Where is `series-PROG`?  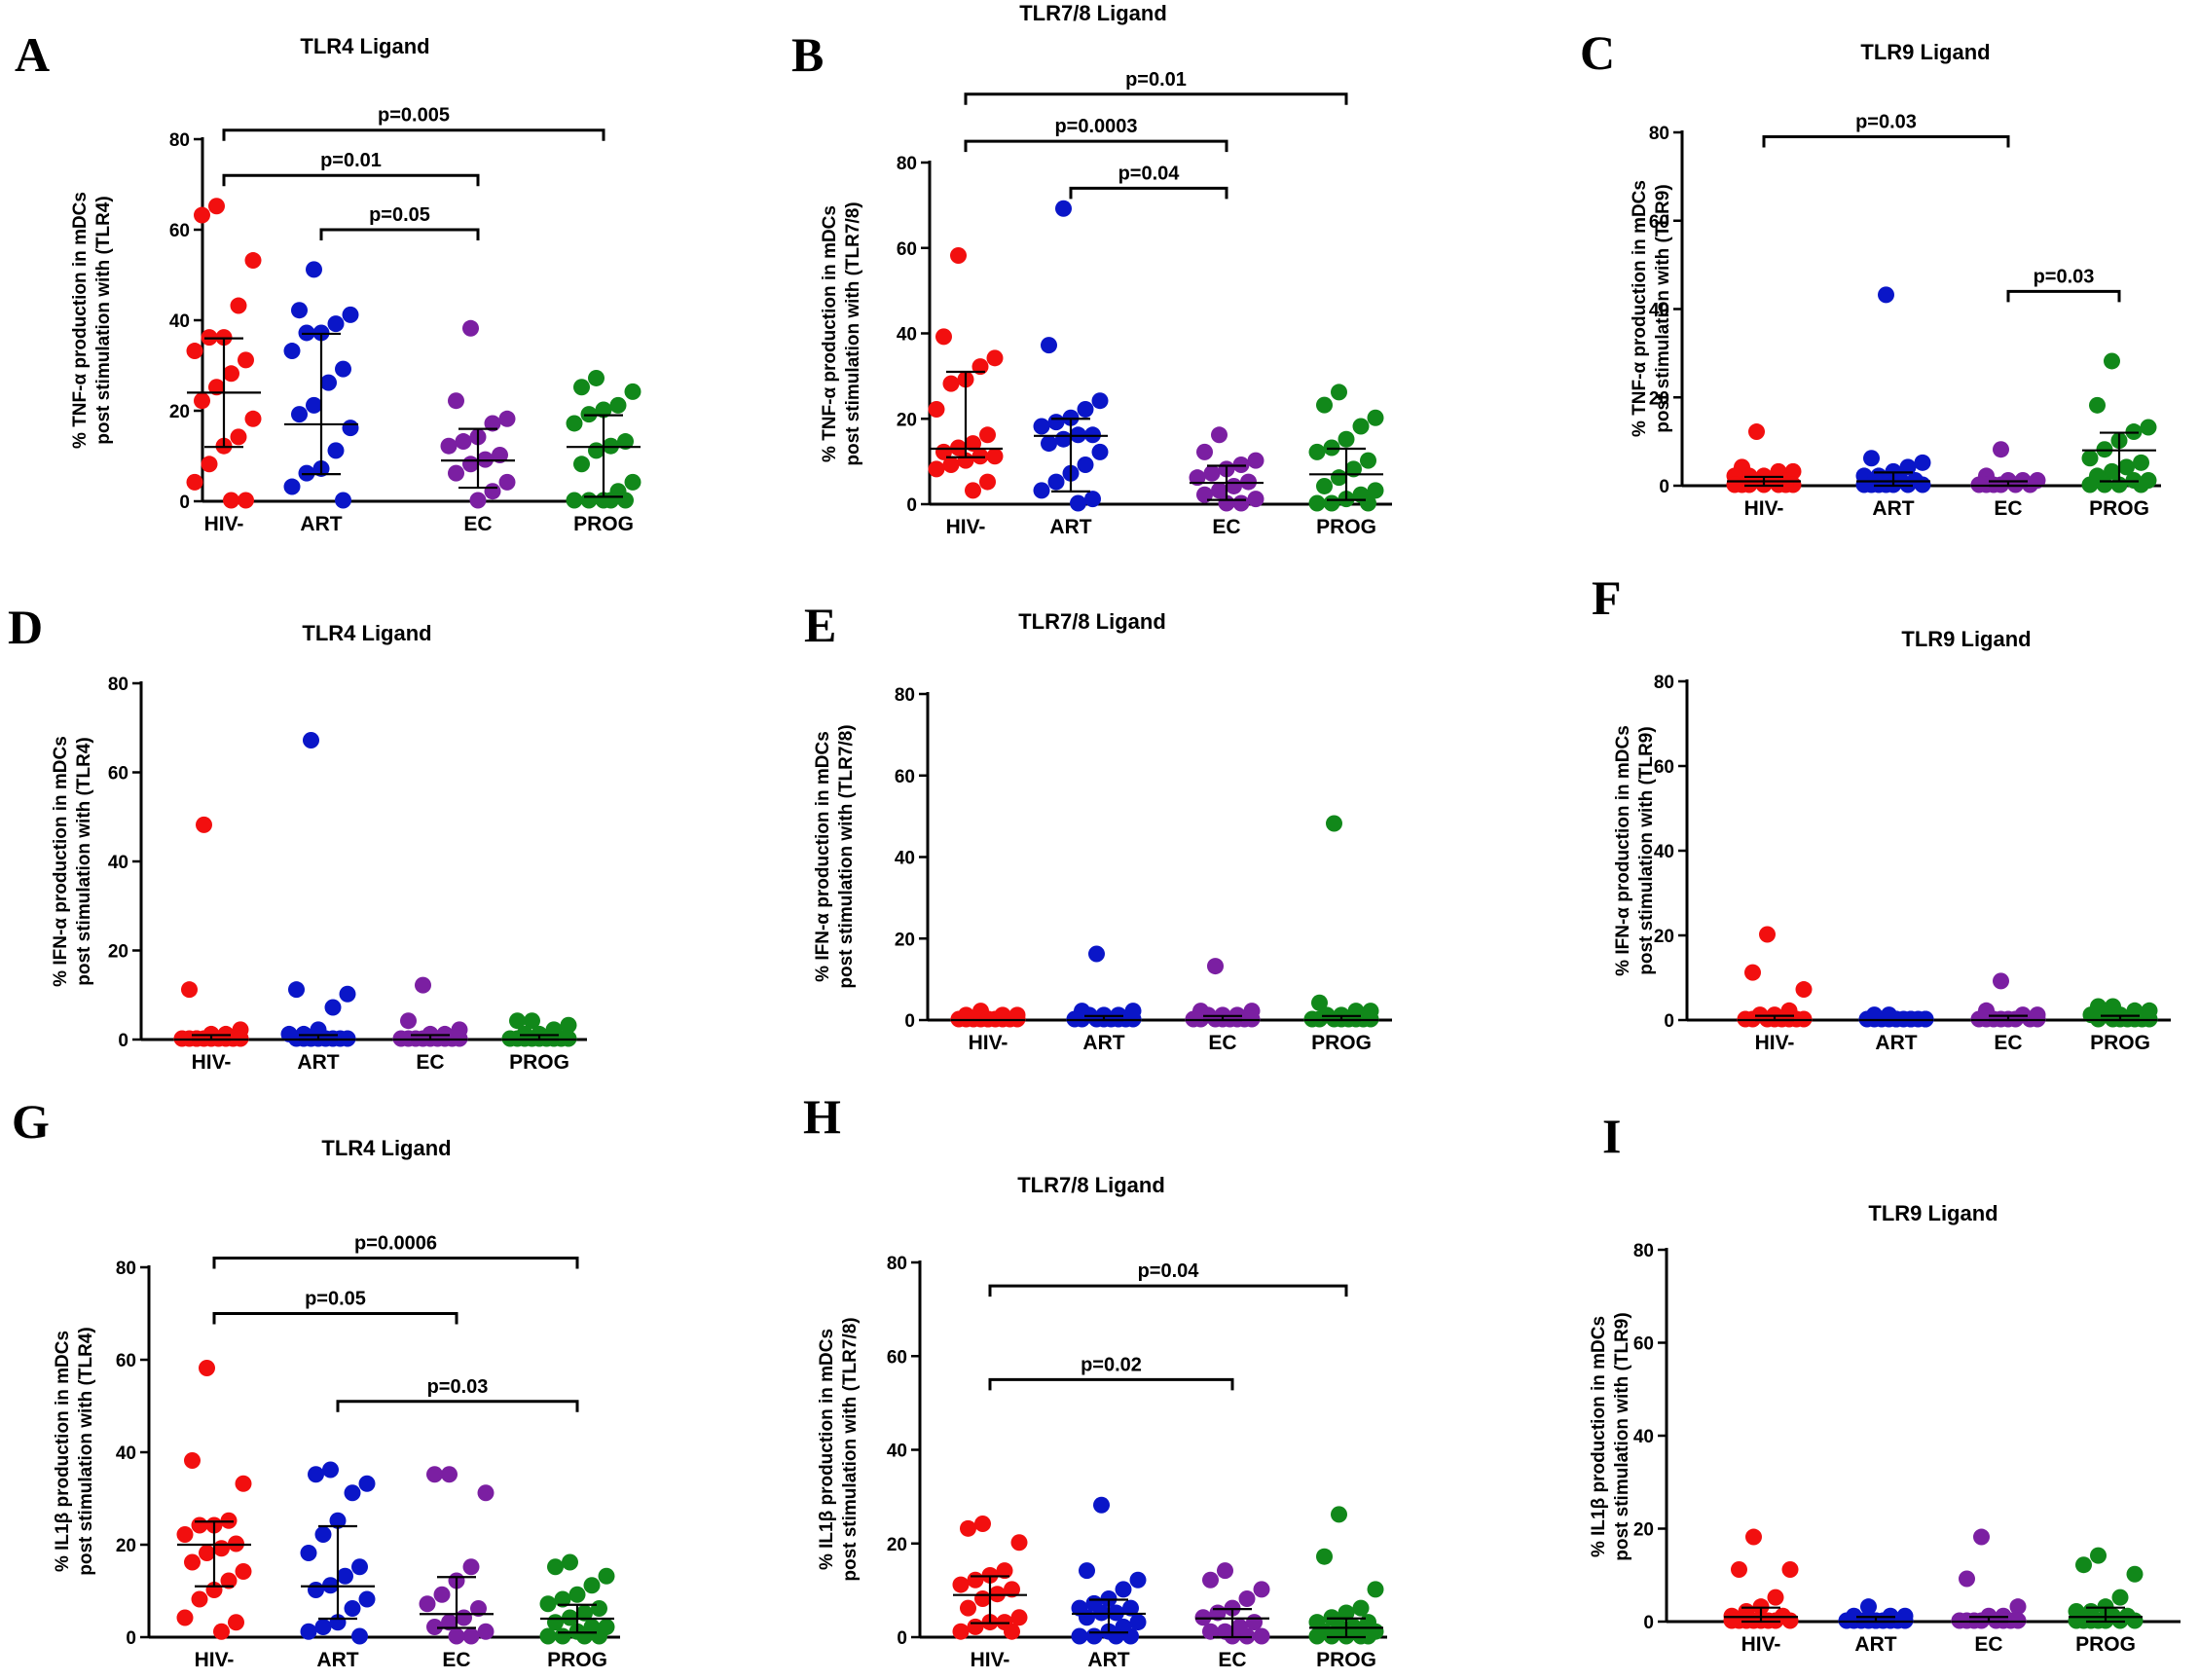
series-PROG is located at coordinates (2120, 1013).